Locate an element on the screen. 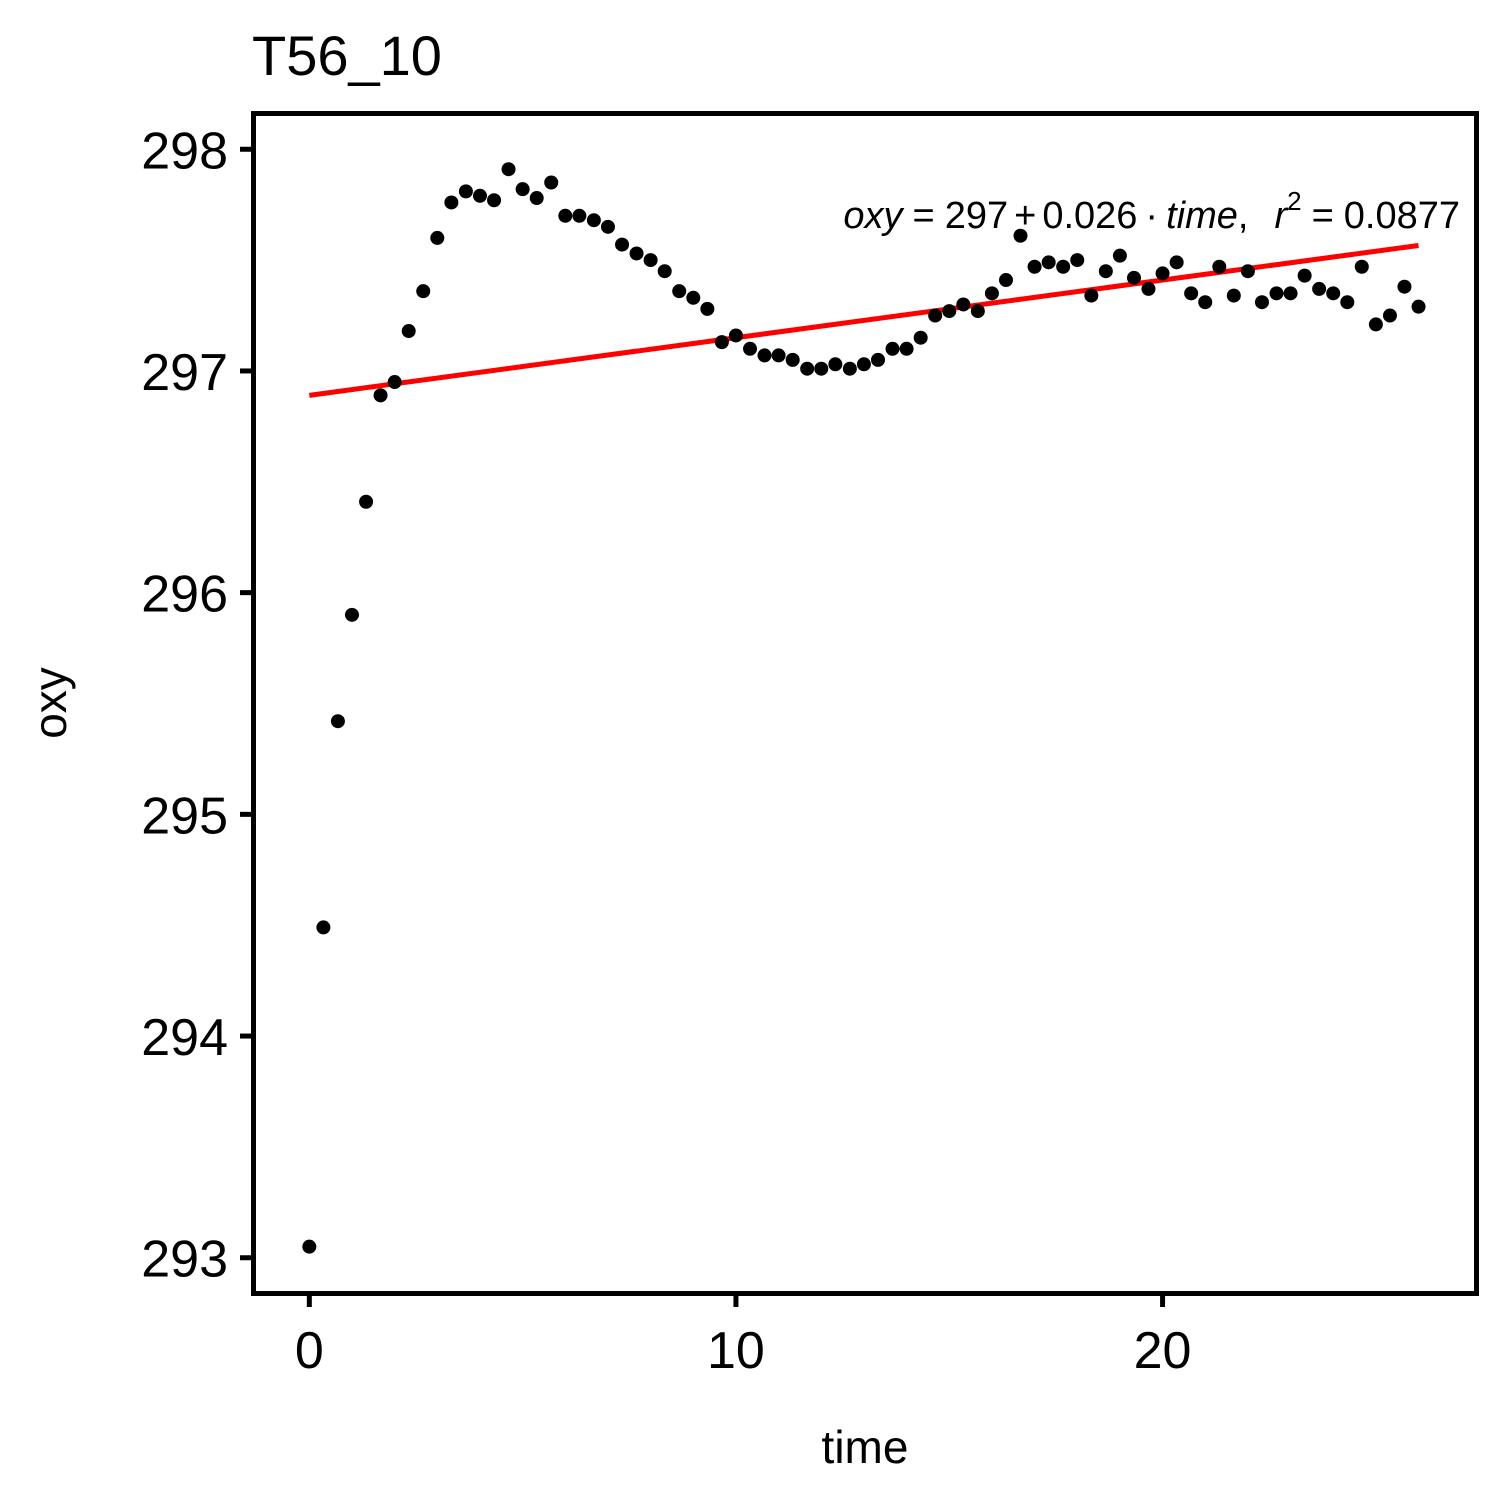 This screenshot has height=1505, width=1500. regression-annotation: oxy = 297 +0.026 · time, r2 = 0.0877 is located at coordinates (1151, 211).